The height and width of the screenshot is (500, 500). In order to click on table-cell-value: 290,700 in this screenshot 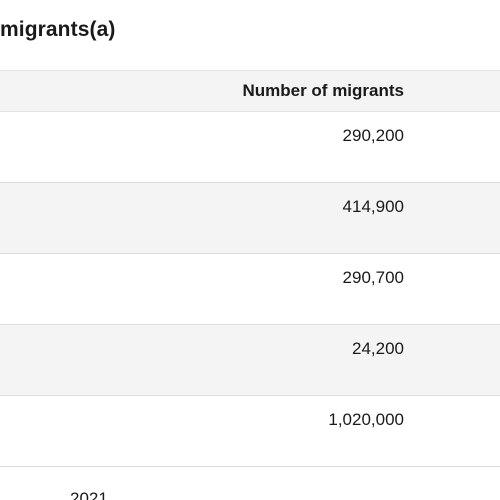, I will do `click(373, 277)`.